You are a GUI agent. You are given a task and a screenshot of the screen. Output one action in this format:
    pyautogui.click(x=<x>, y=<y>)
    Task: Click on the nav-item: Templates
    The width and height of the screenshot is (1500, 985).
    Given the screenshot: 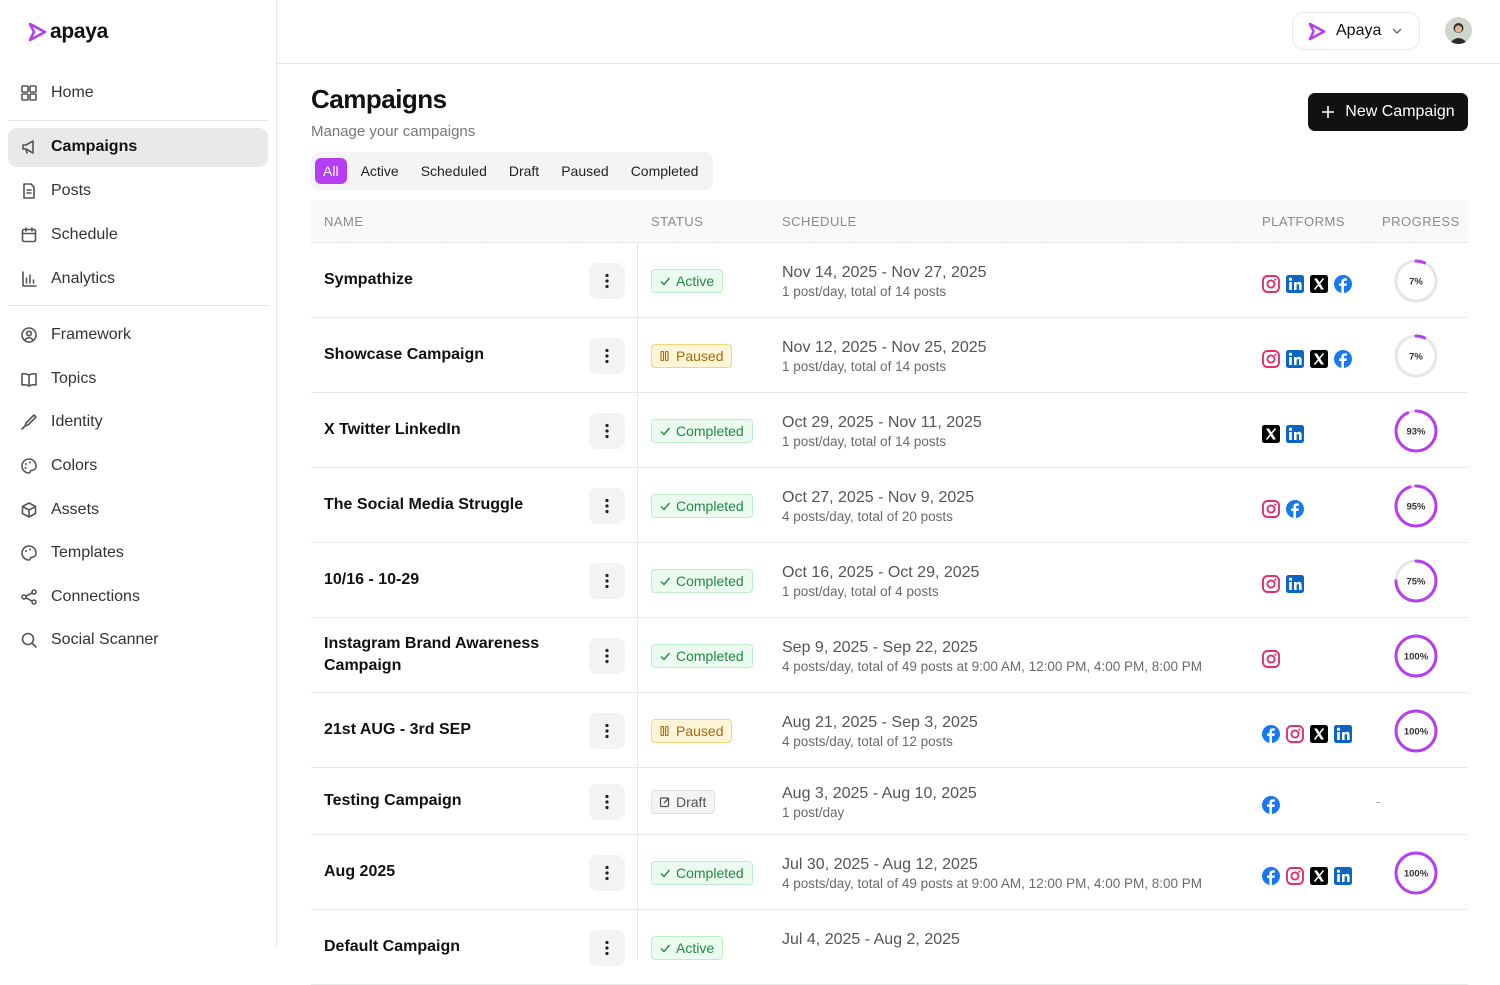 What is the action you would take?
    pyautogui.click(x=138, y=553)
    